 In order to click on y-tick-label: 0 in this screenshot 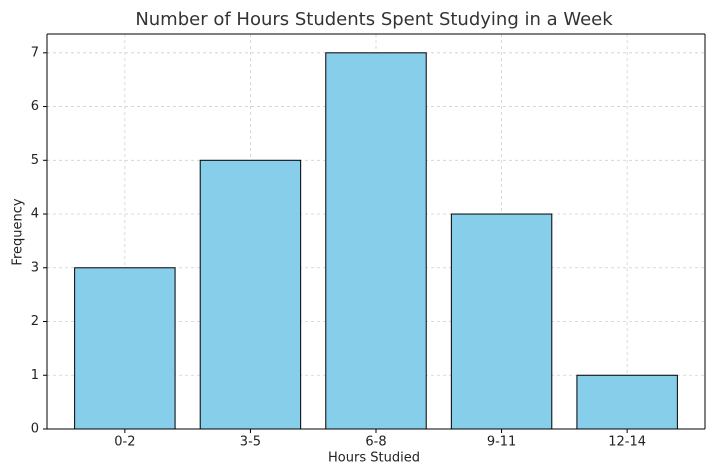, I will do `click(35, 429)`.